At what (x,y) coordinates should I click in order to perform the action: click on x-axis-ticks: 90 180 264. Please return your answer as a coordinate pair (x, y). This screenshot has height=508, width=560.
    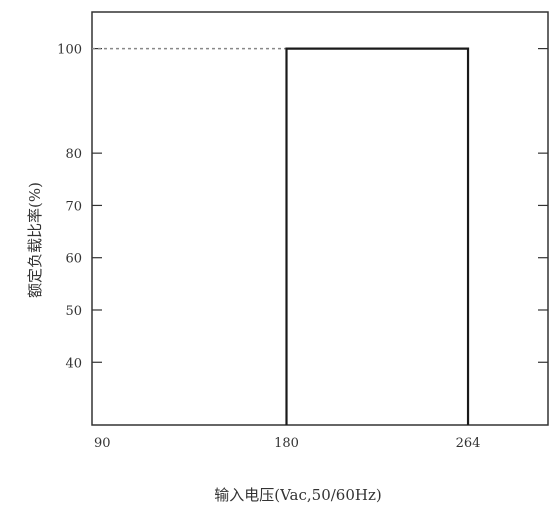
    Looking at the image, I should click on (287, 443).